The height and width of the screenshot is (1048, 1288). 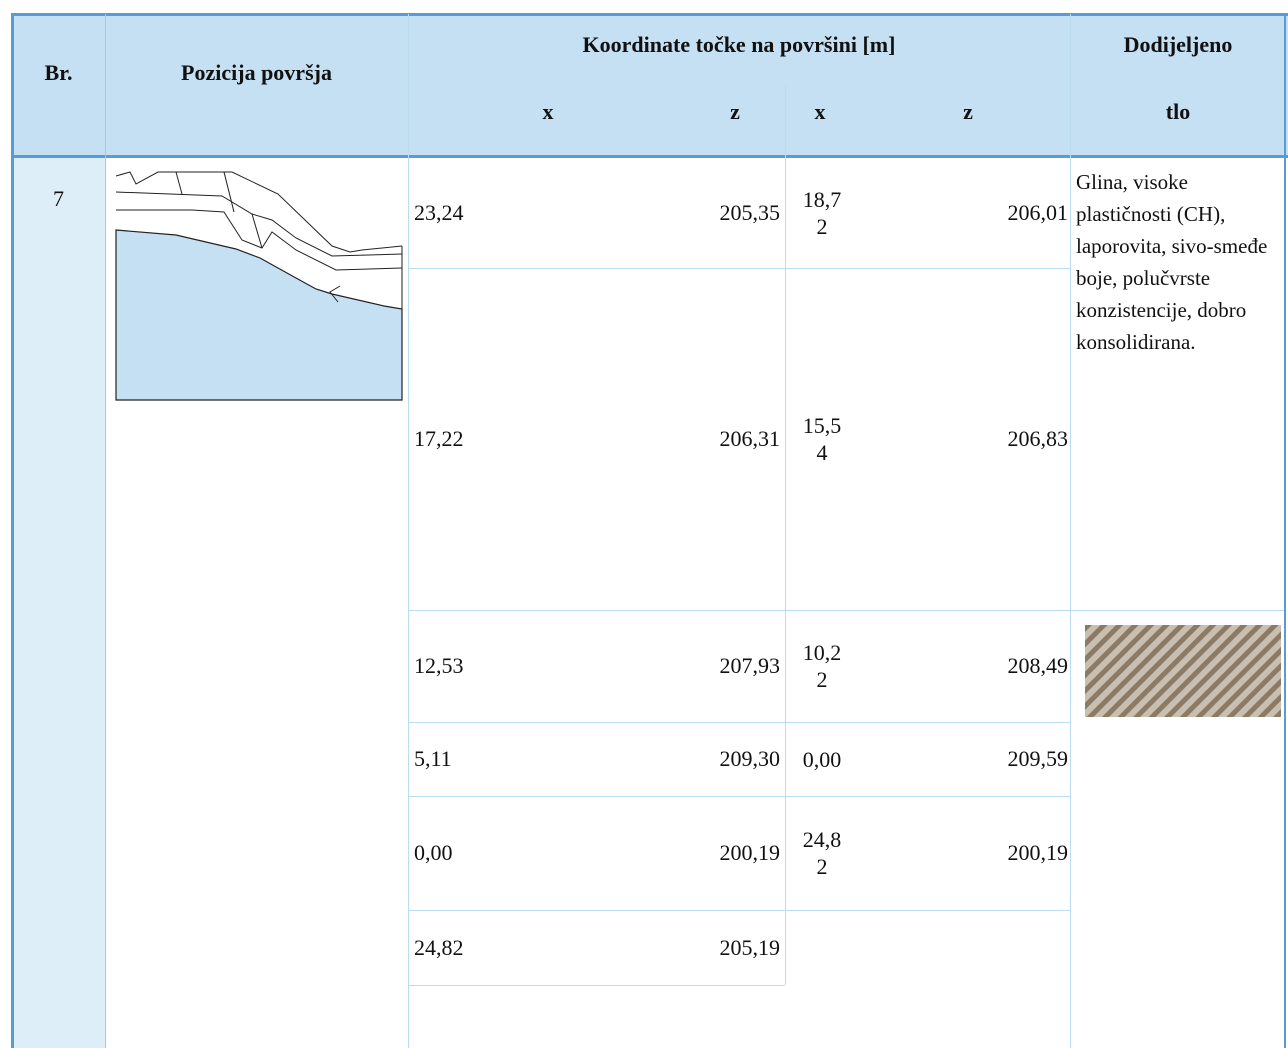 I want to click on number-column-bg, so click(x=58, y=602).